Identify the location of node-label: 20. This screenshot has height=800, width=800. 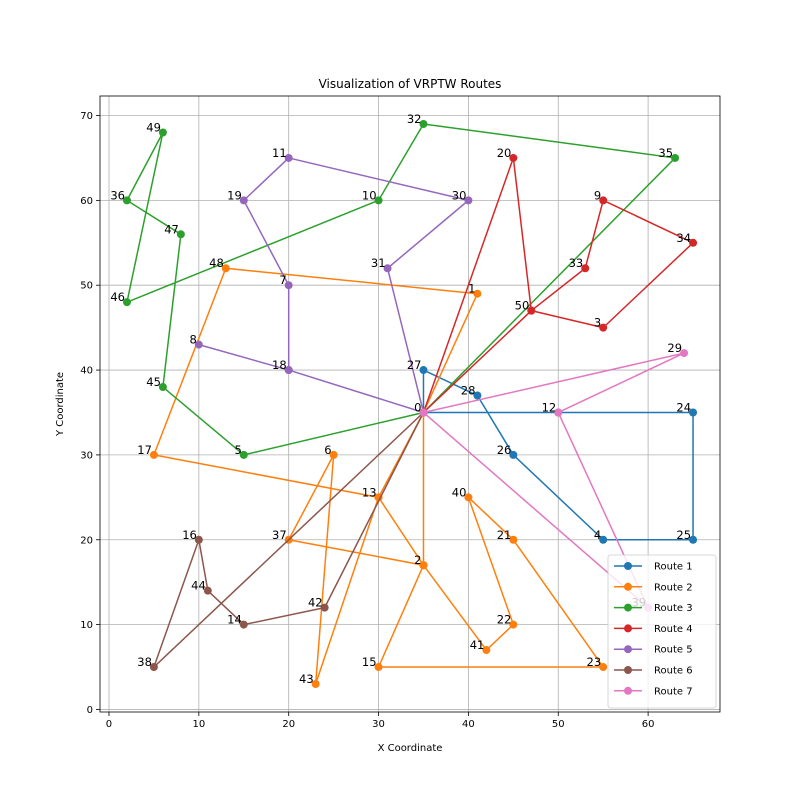
(504, 153).